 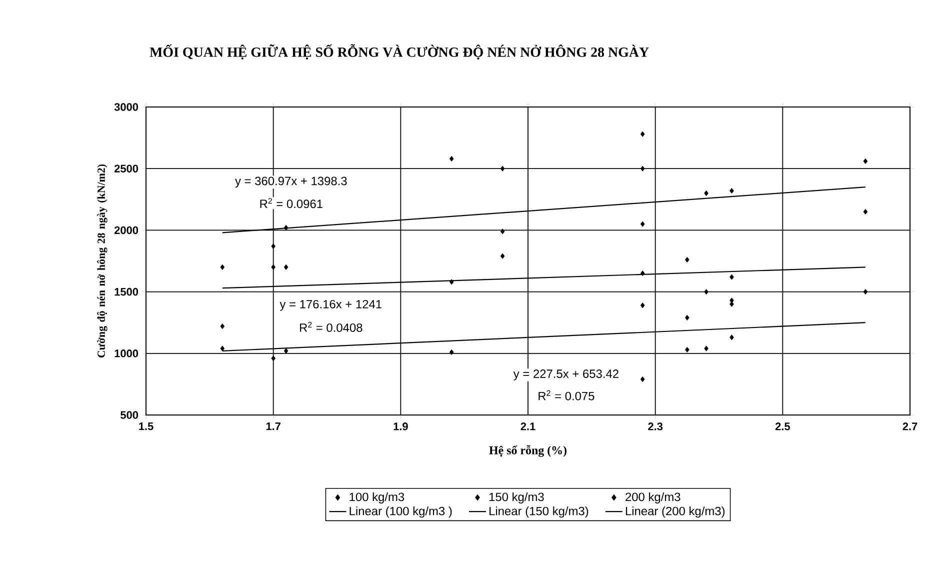 I want to click on x-tick-label: 1.5, so click(x=146, y=426).